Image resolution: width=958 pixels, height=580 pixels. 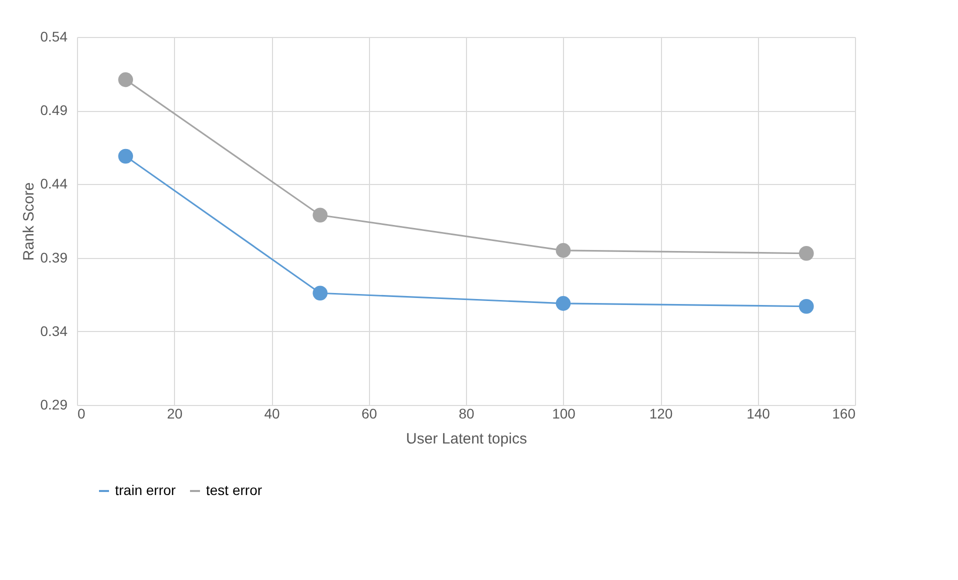 I want to click on x-tick-label: 20, so click(x=174, y=414).